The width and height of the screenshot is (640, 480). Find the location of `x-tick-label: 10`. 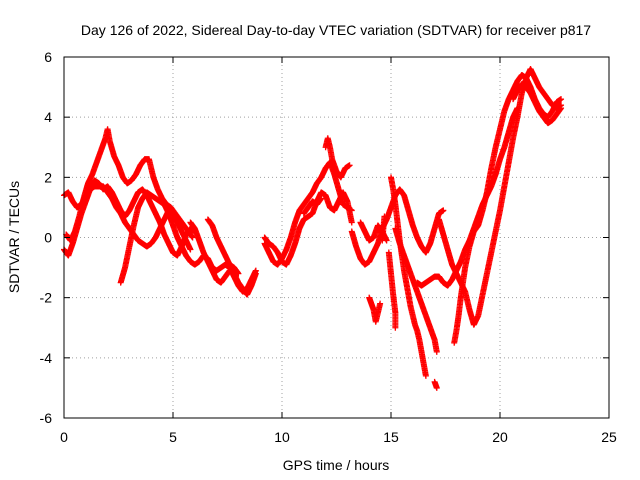

x-tick-label: 10 is located at coordinates (282, 437).